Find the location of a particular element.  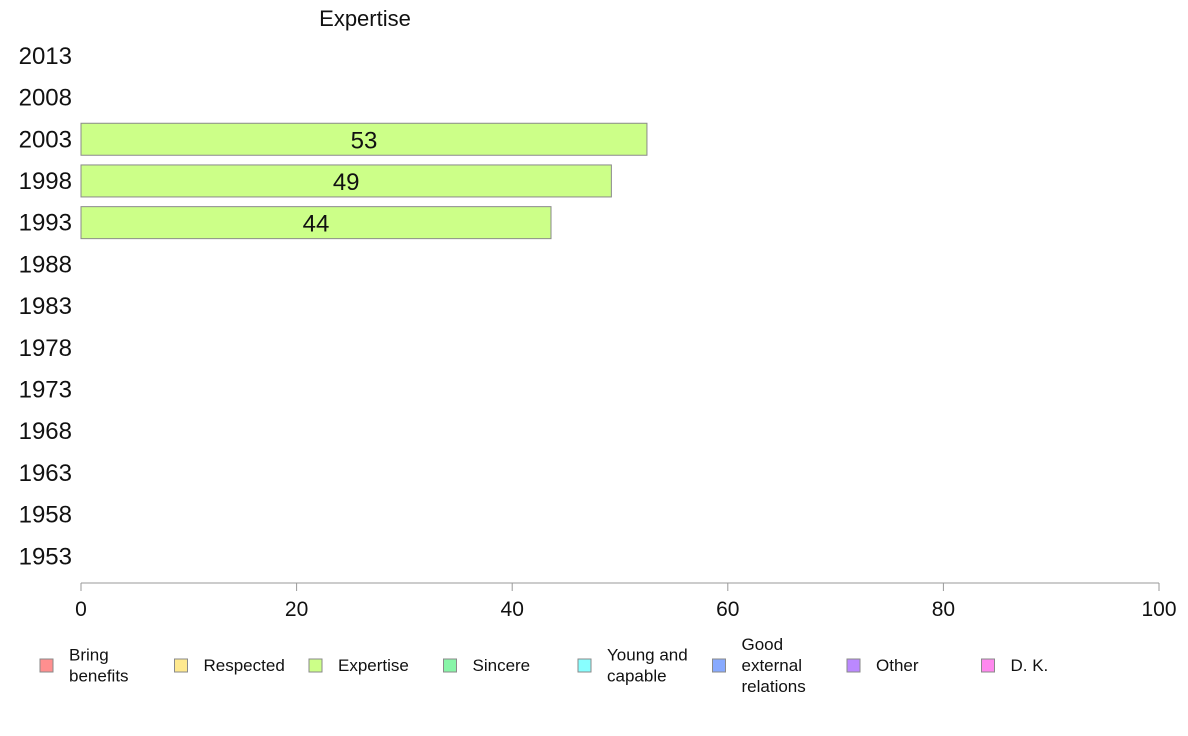

x-tick-label: 100 is located at coordinates (1158, 609).